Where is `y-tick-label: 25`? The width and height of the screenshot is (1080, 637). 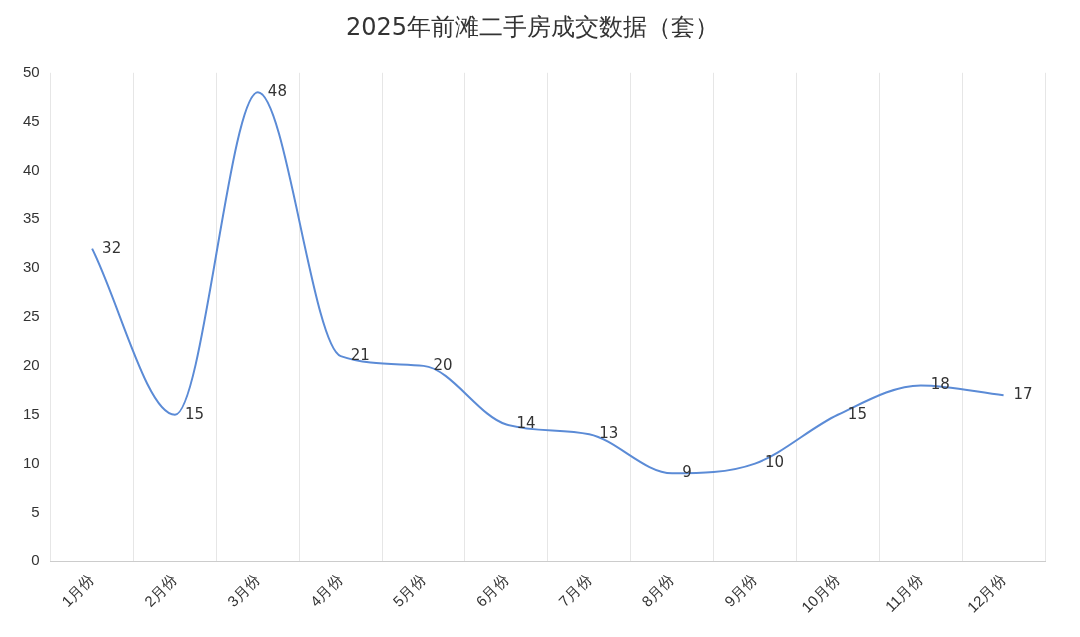 y-tick-label: 25 is located at coordinates (31, 316).